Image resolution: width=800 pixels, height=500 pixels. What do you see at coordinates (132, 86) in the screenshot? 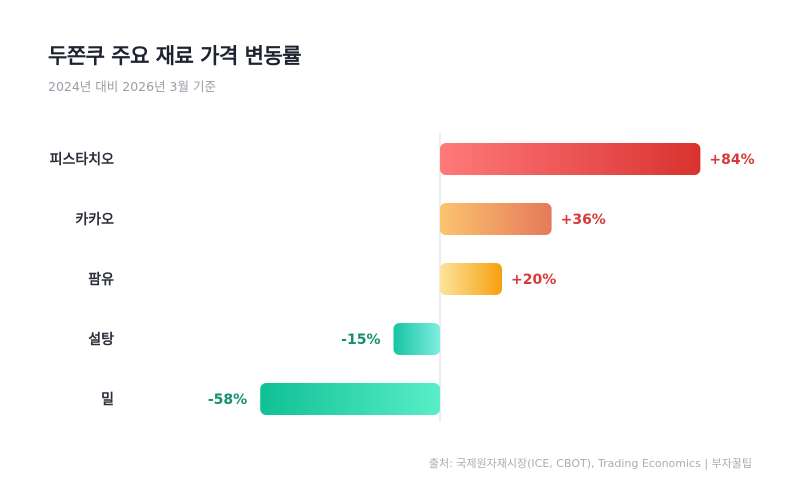
I see `chart-subtitle: 2024년 대비 2026년 3월 기준` at bounding box center [132, 86].